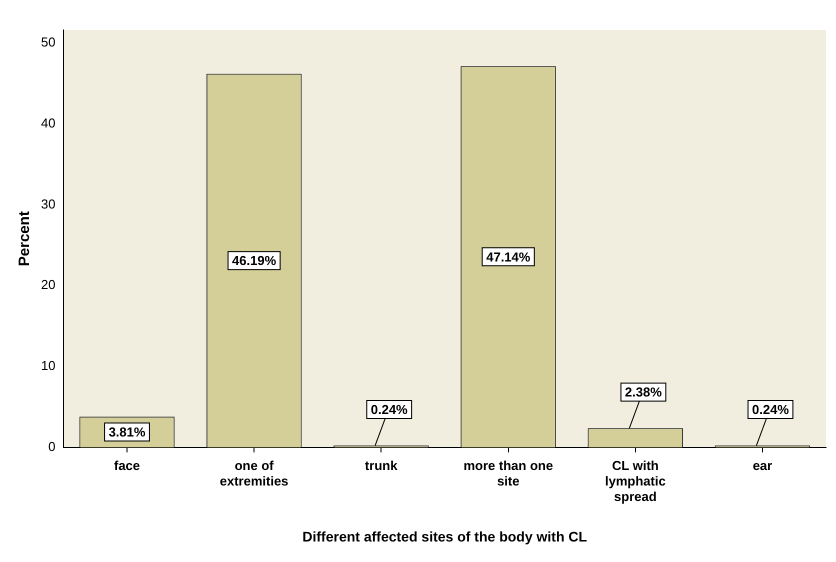  Describe the element at coordinates (381, 465) in the screenshot. I see `x-tick-label: trunk` at that location.